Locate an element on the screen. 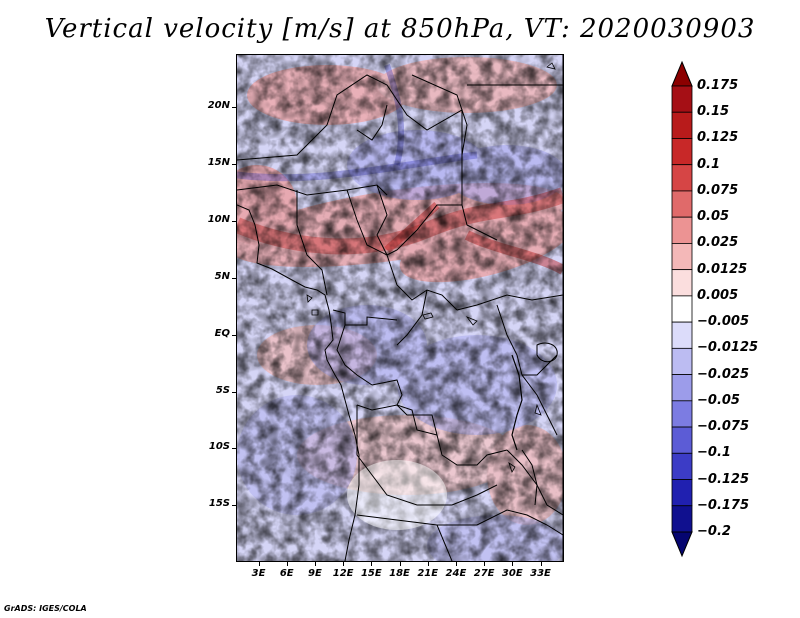 The width and height of the screenshot is (800, 618). lon-tick-label: 24E is located at coordinates (456, 573).